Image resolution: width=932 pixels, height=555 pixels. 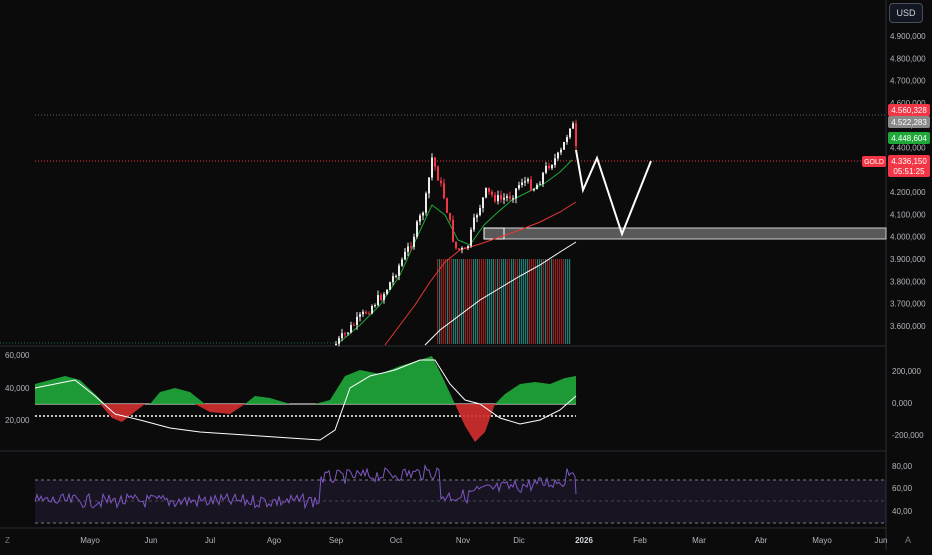 I want to click on price-axis-label: 3.900,000, so click(x=908, y=259).